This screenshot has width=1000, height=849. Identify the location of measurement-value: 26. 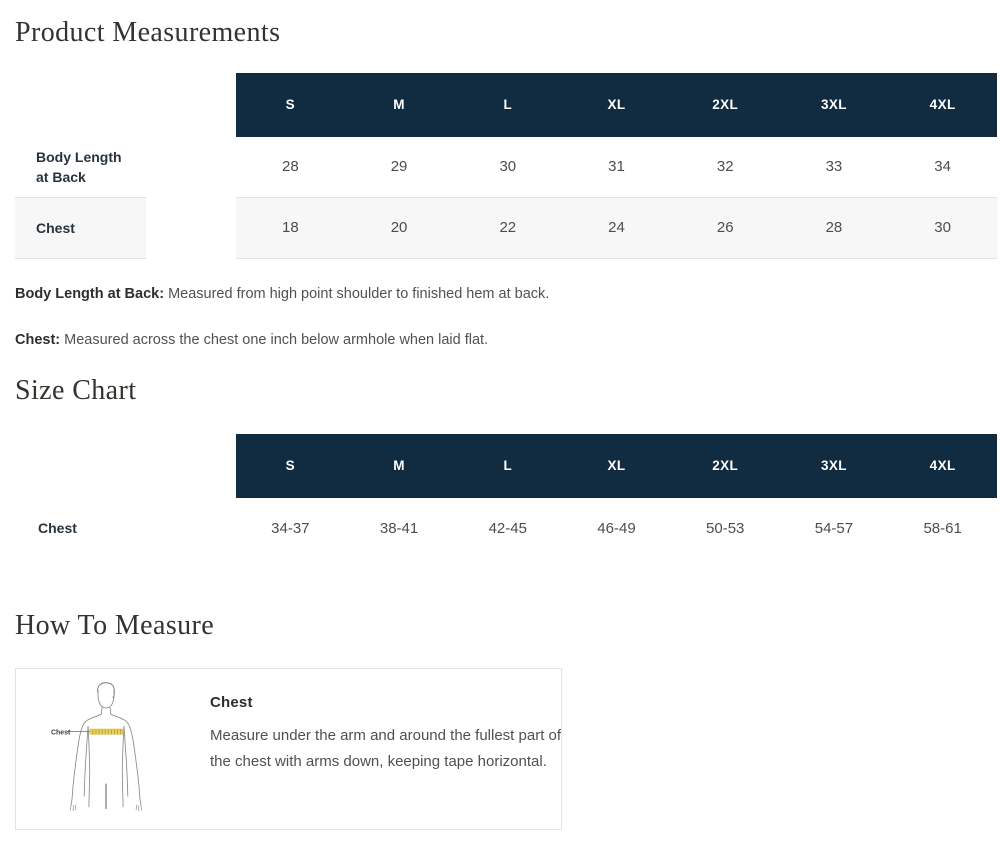
(725, 228).